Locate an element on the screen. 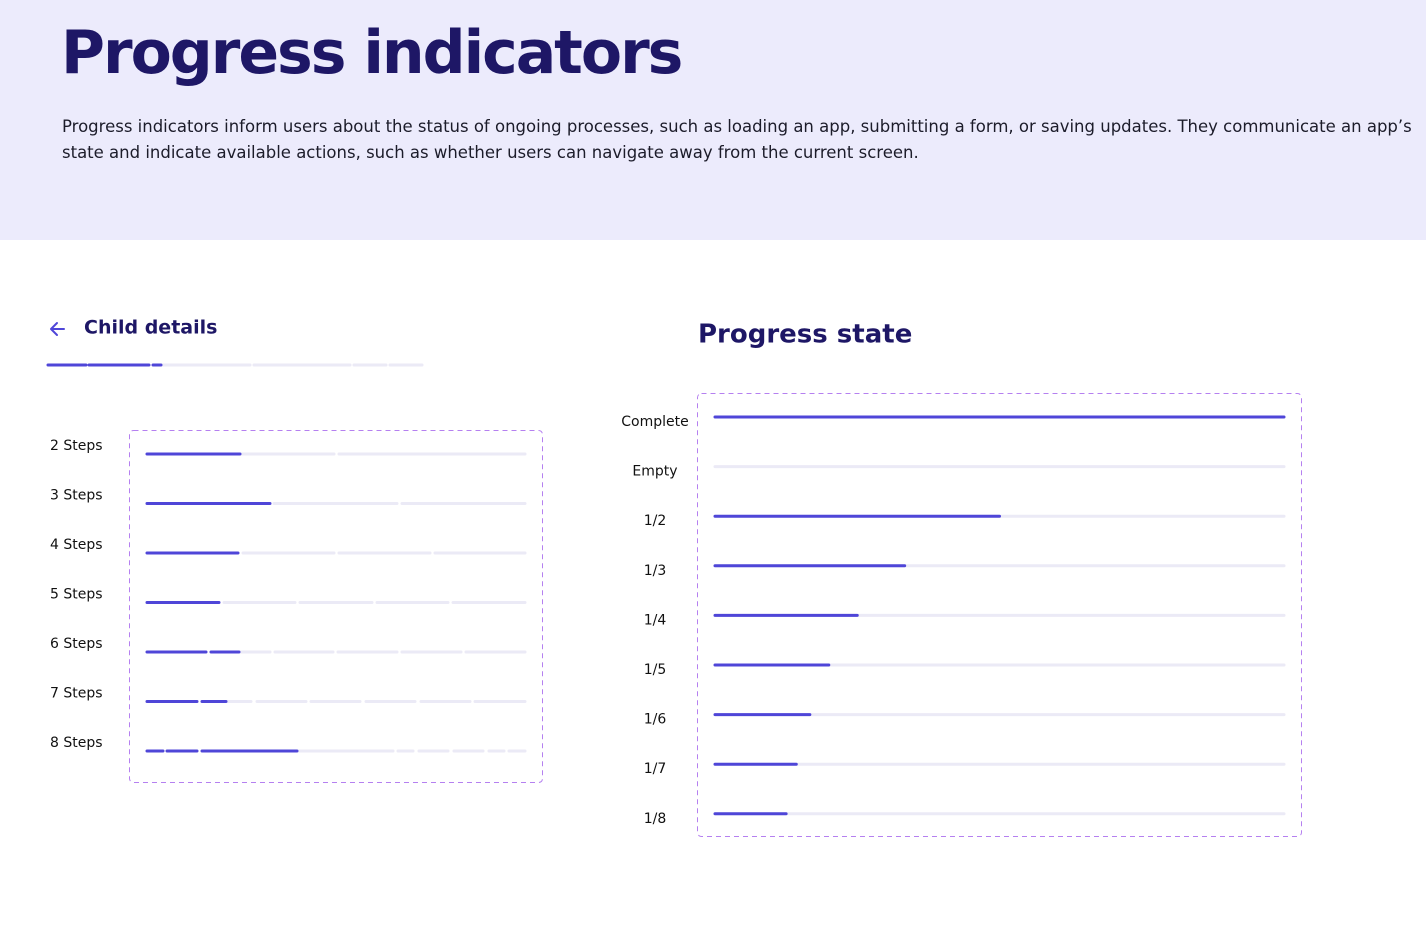 The width and height of the screenshot is (1426, 942). row-label: 1/6 is located at coordinates (655, 720).